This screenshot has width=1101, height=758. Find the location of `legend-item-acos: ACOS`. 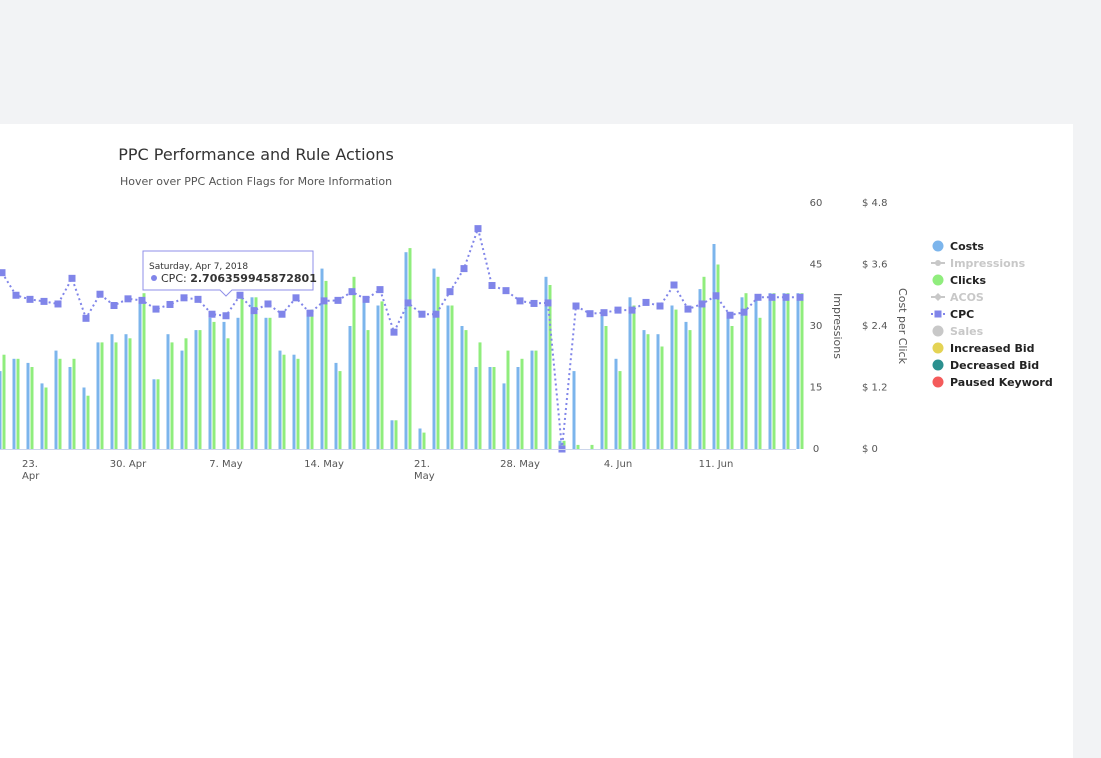

legend-item-acos: ACOS is located at coordinates (957, 297).